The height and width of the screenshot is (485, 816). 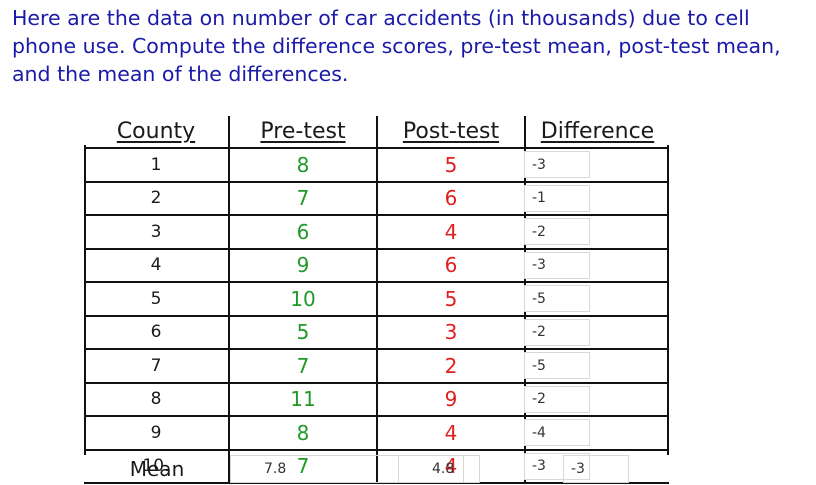 I want to click on table-row: 10. 7 4 -3, so click(x=376, y=467).